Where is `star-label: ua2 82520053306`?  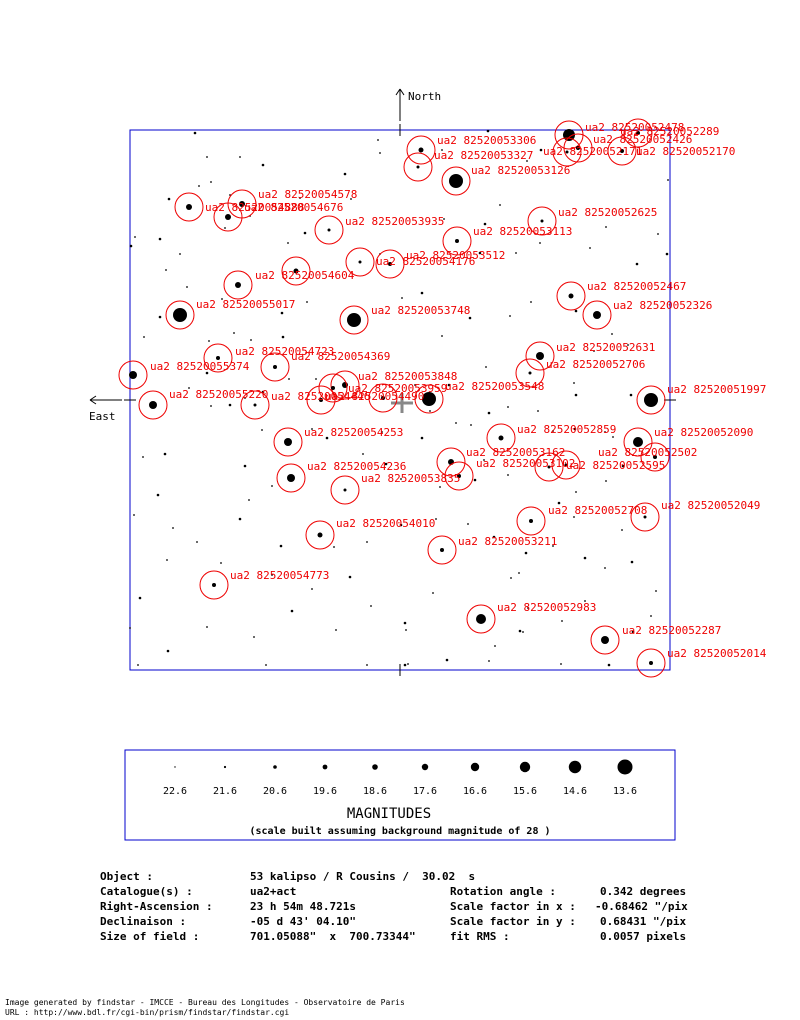
star-label: ua2 82520053306 is located at coordinates (486, 140).